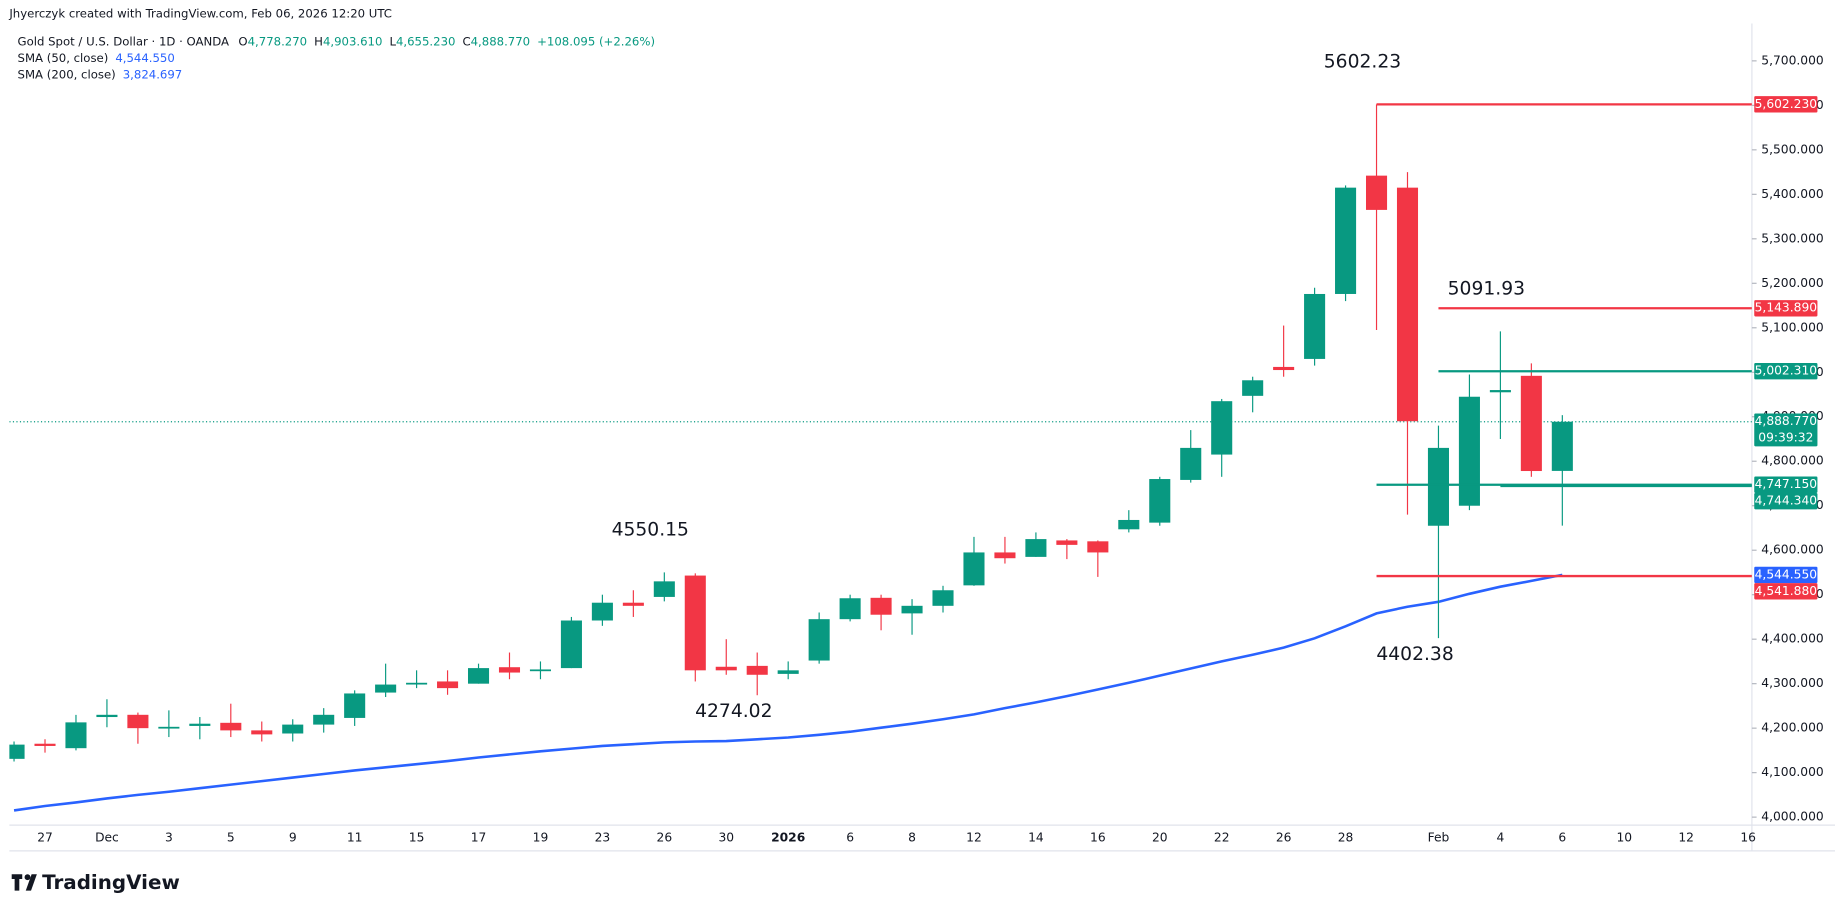 The height and width of the screenshot is (913, 1835). Describe the element at coordinates (1500, 838) in the screenshot. I see `x-tick-label: 4` at that location.